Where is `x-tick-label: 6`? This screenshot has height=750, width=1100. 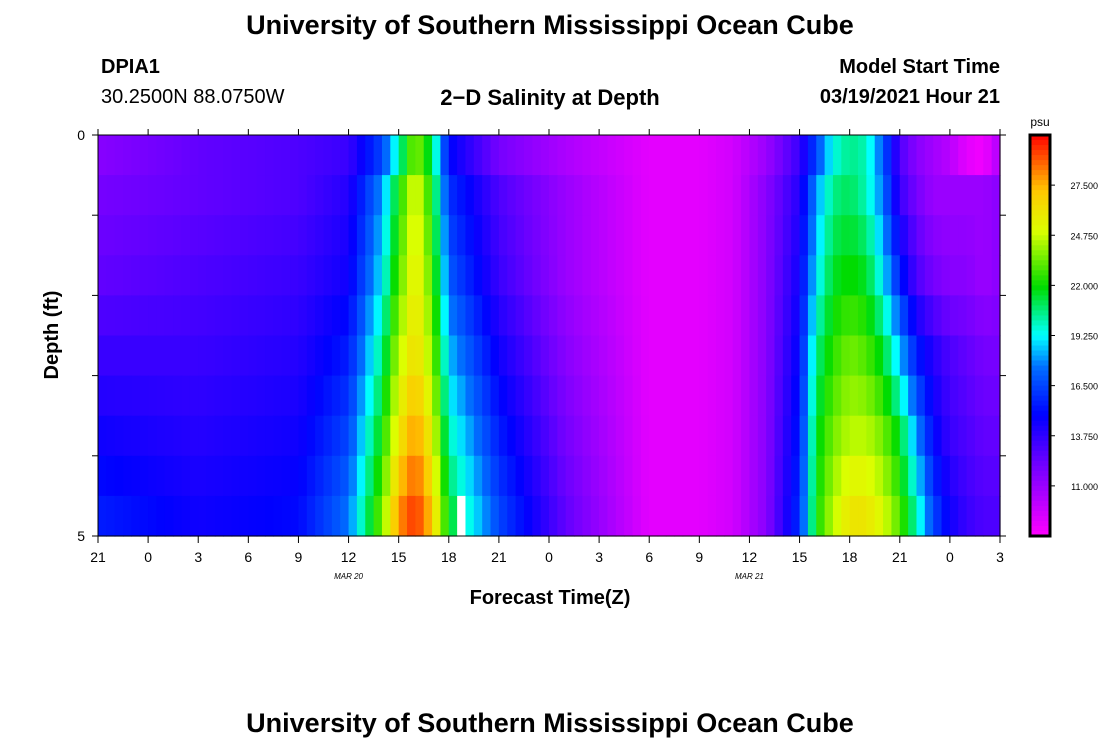
x-tick-label: 6 is located at coordinates (649, 557).